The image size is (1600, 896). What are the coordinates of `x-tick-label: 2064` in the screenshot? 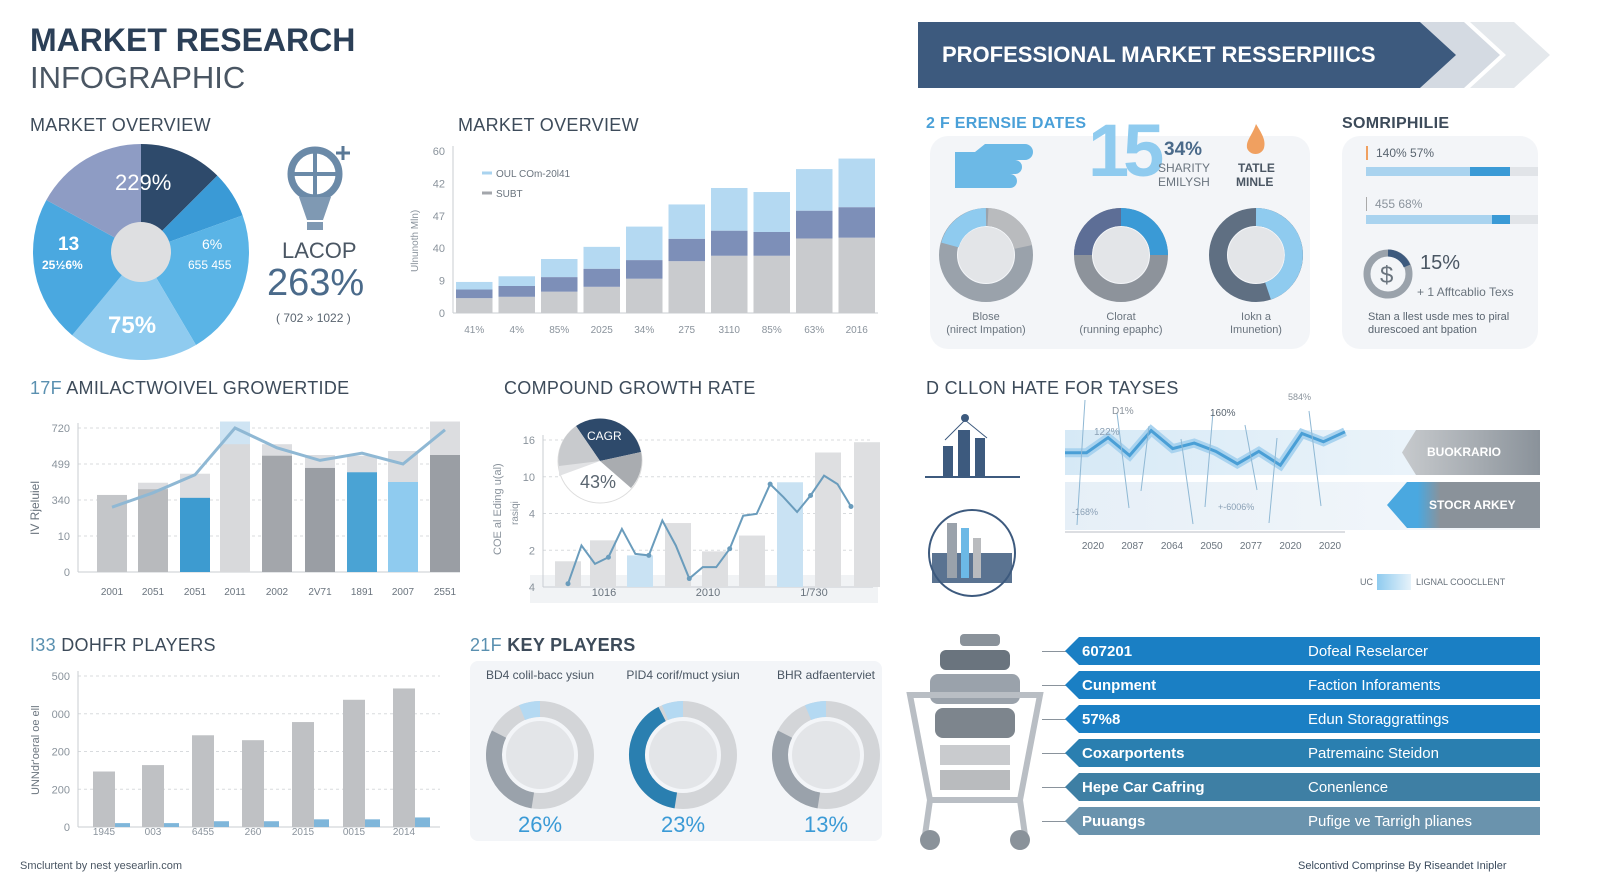 It's located at (1172, 546).